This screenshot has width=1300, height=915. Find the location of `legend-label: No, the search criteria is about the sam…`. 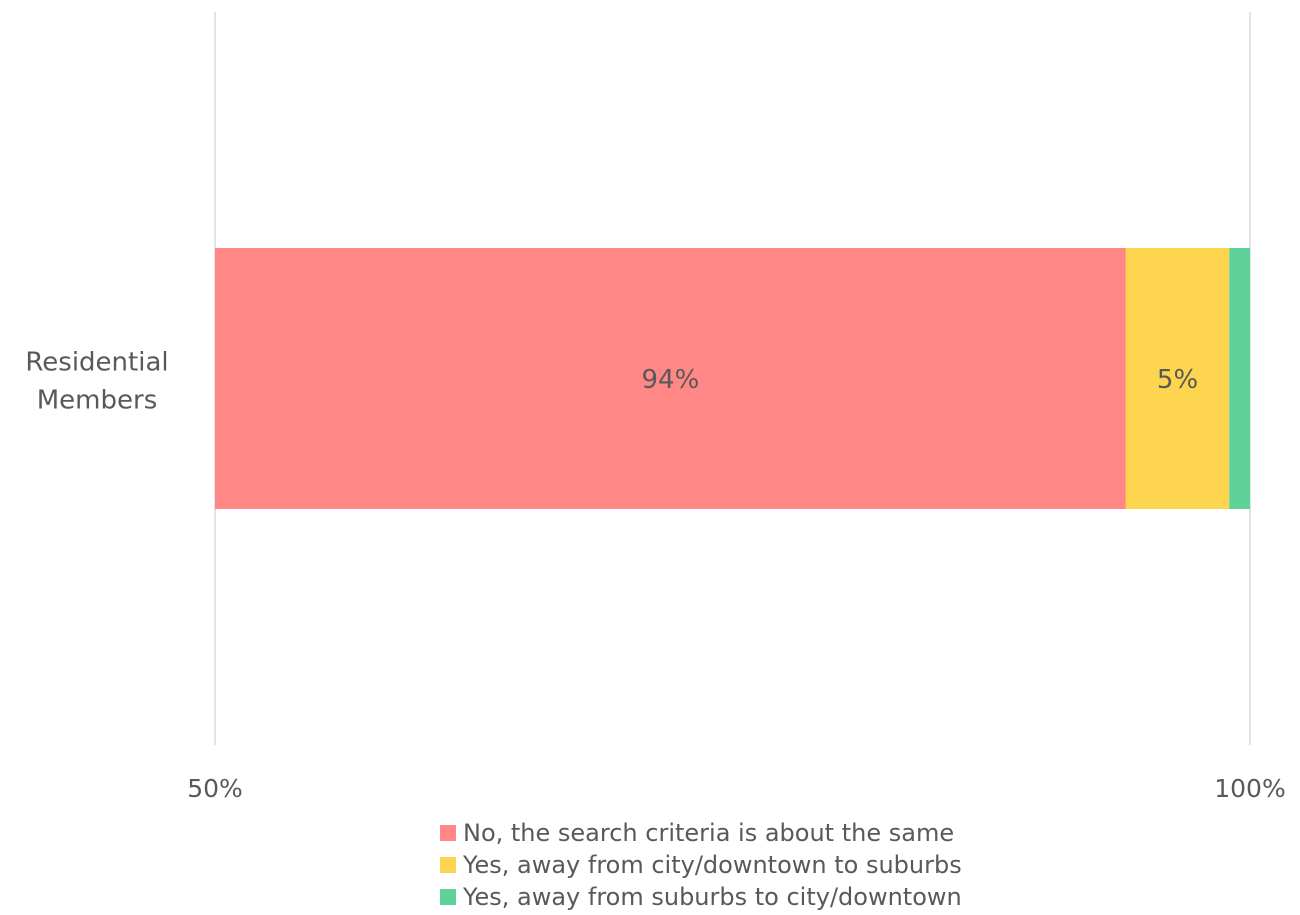

legend-label: No, the search criteria is about the sam… is located at coordinates (708, 833).